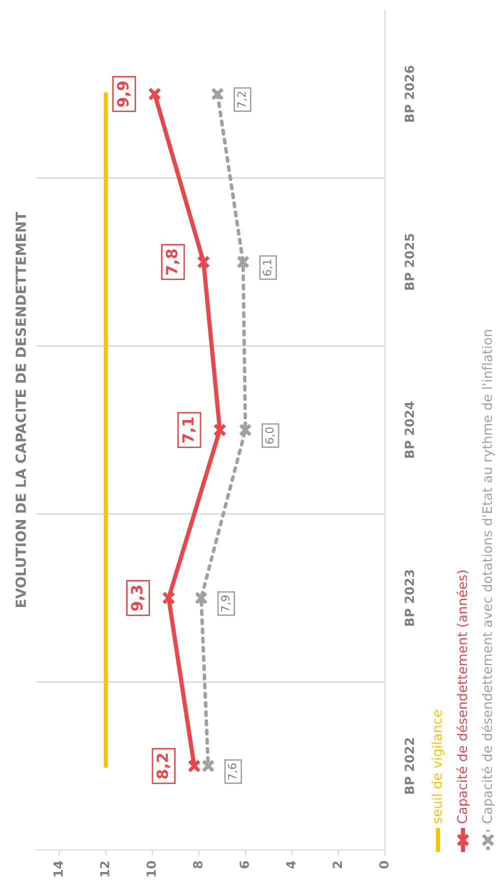 Image resolution: width=503 pixels, height=888 pixels. What do you see at coordinates (337, 865) in the screenshot?
I see `x-tick-label: 2` at bounding box center [337, 865].